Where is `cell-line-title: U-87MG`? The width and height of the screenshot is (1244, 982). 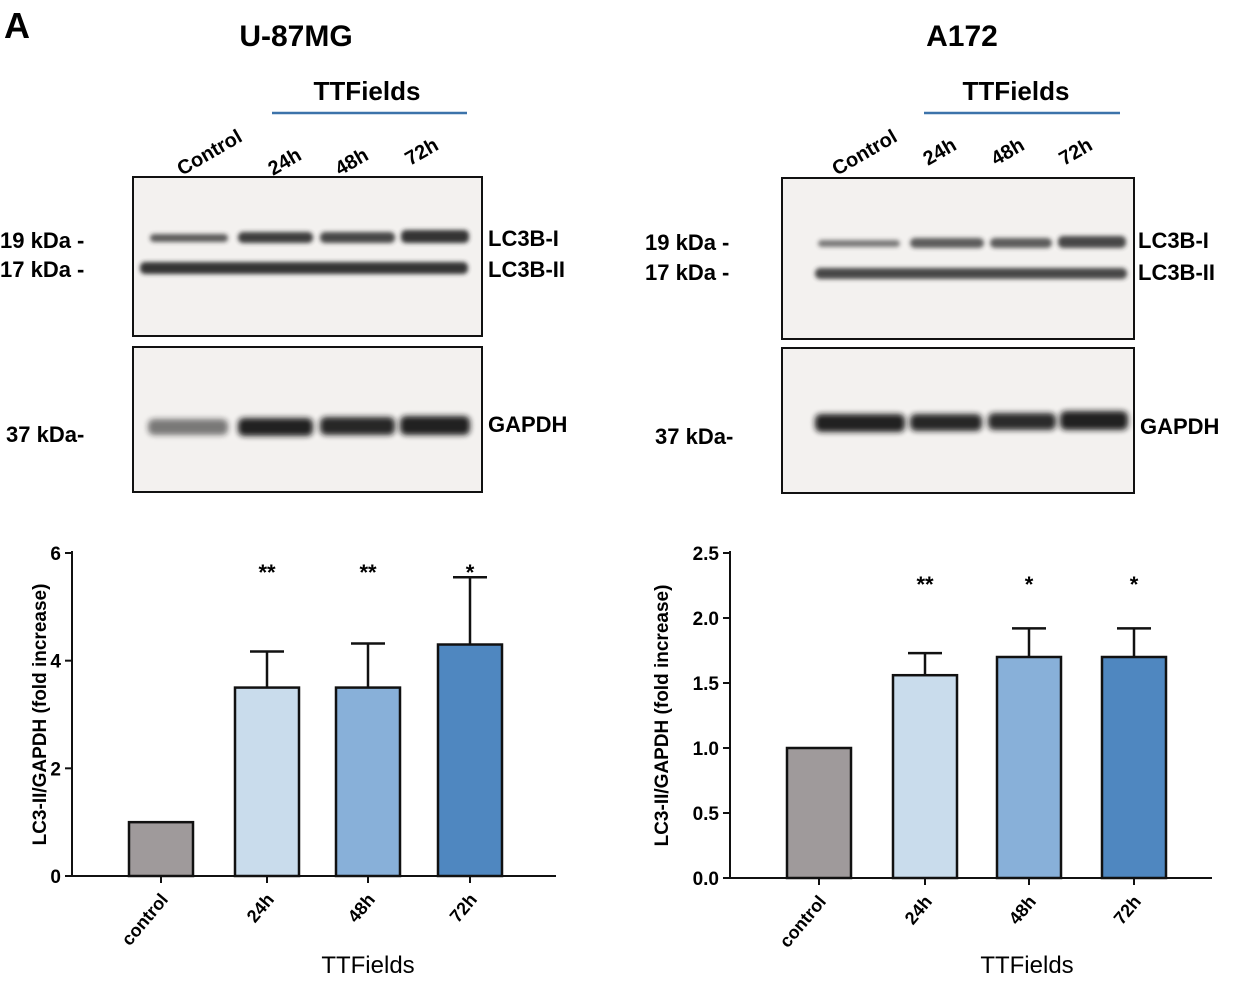 cell-line-title: U-87MG is located at coordinates (295, 36).